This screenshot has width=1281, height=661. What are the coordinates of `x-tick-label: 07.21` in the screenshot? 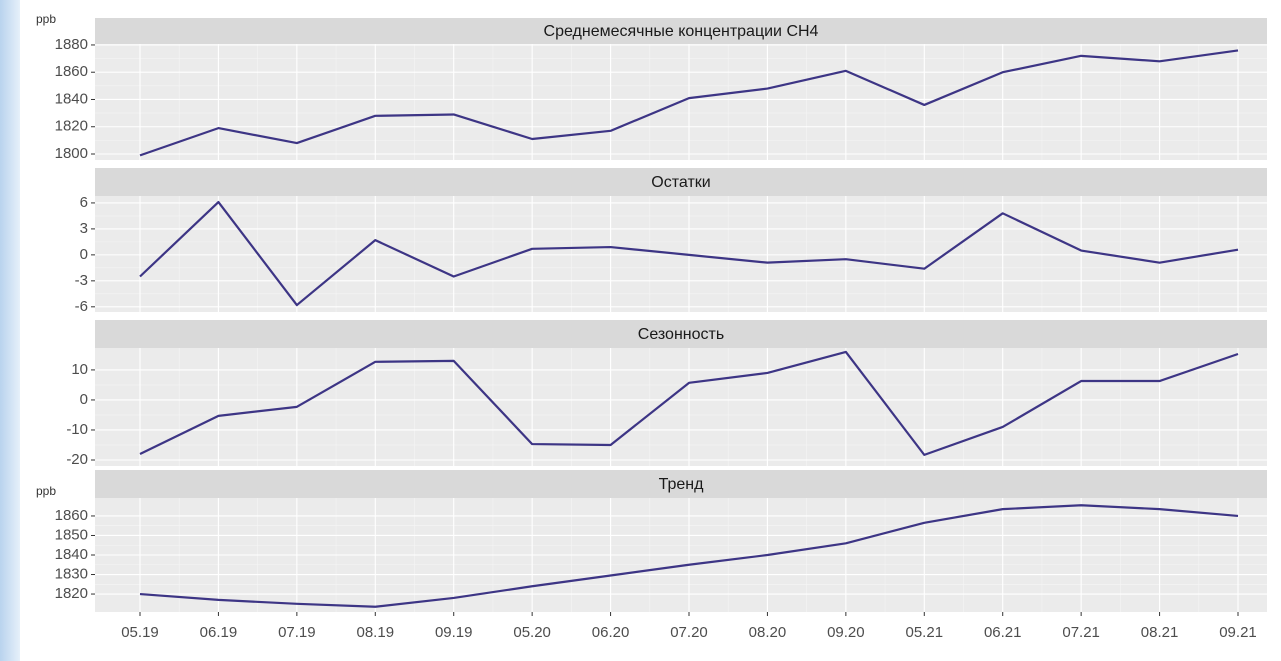 It's located at (1081, 632).